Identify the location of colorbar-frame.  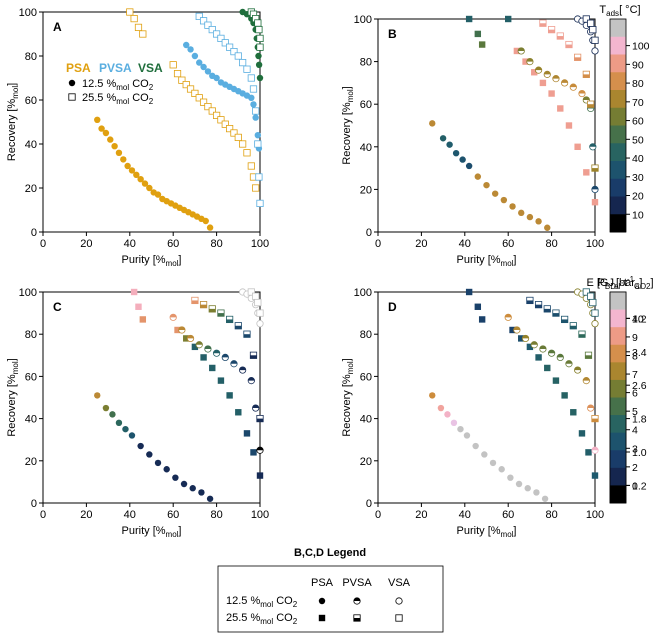
(618, 397).